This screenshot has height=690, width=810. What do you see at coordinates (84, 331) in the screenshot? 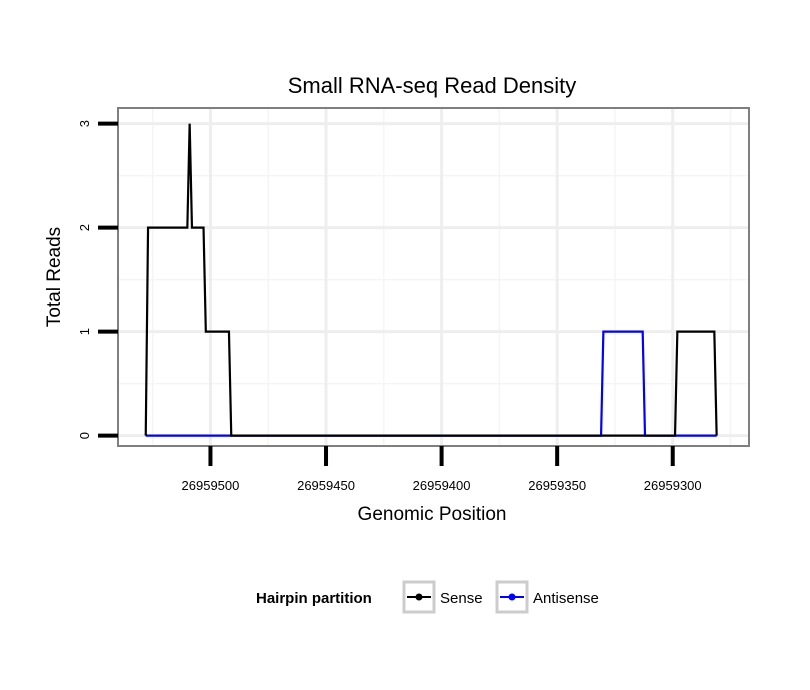
I see `y-tick-label: 1` at bounding box center [84, 331].